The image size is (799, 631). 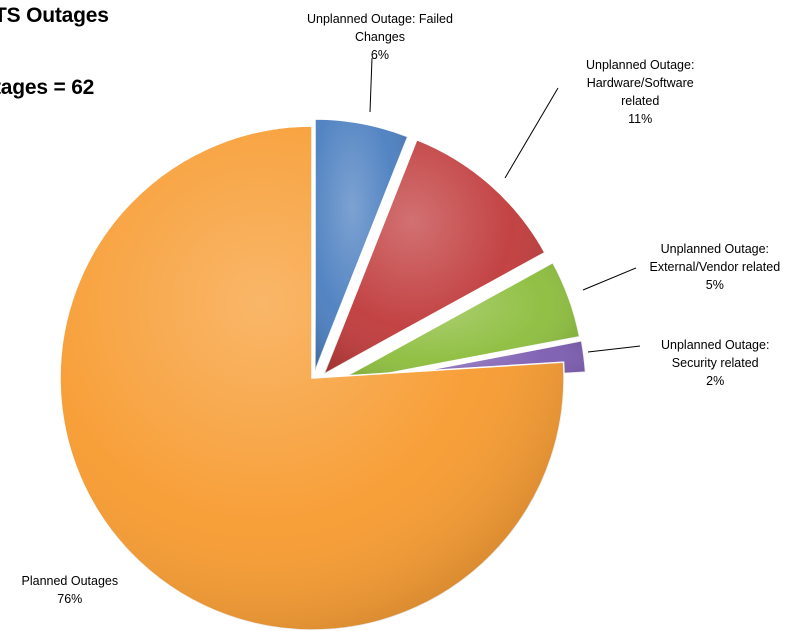 I want to click on data-label-text: Unplanned Outage: Failed, so click(x=380, y=19).